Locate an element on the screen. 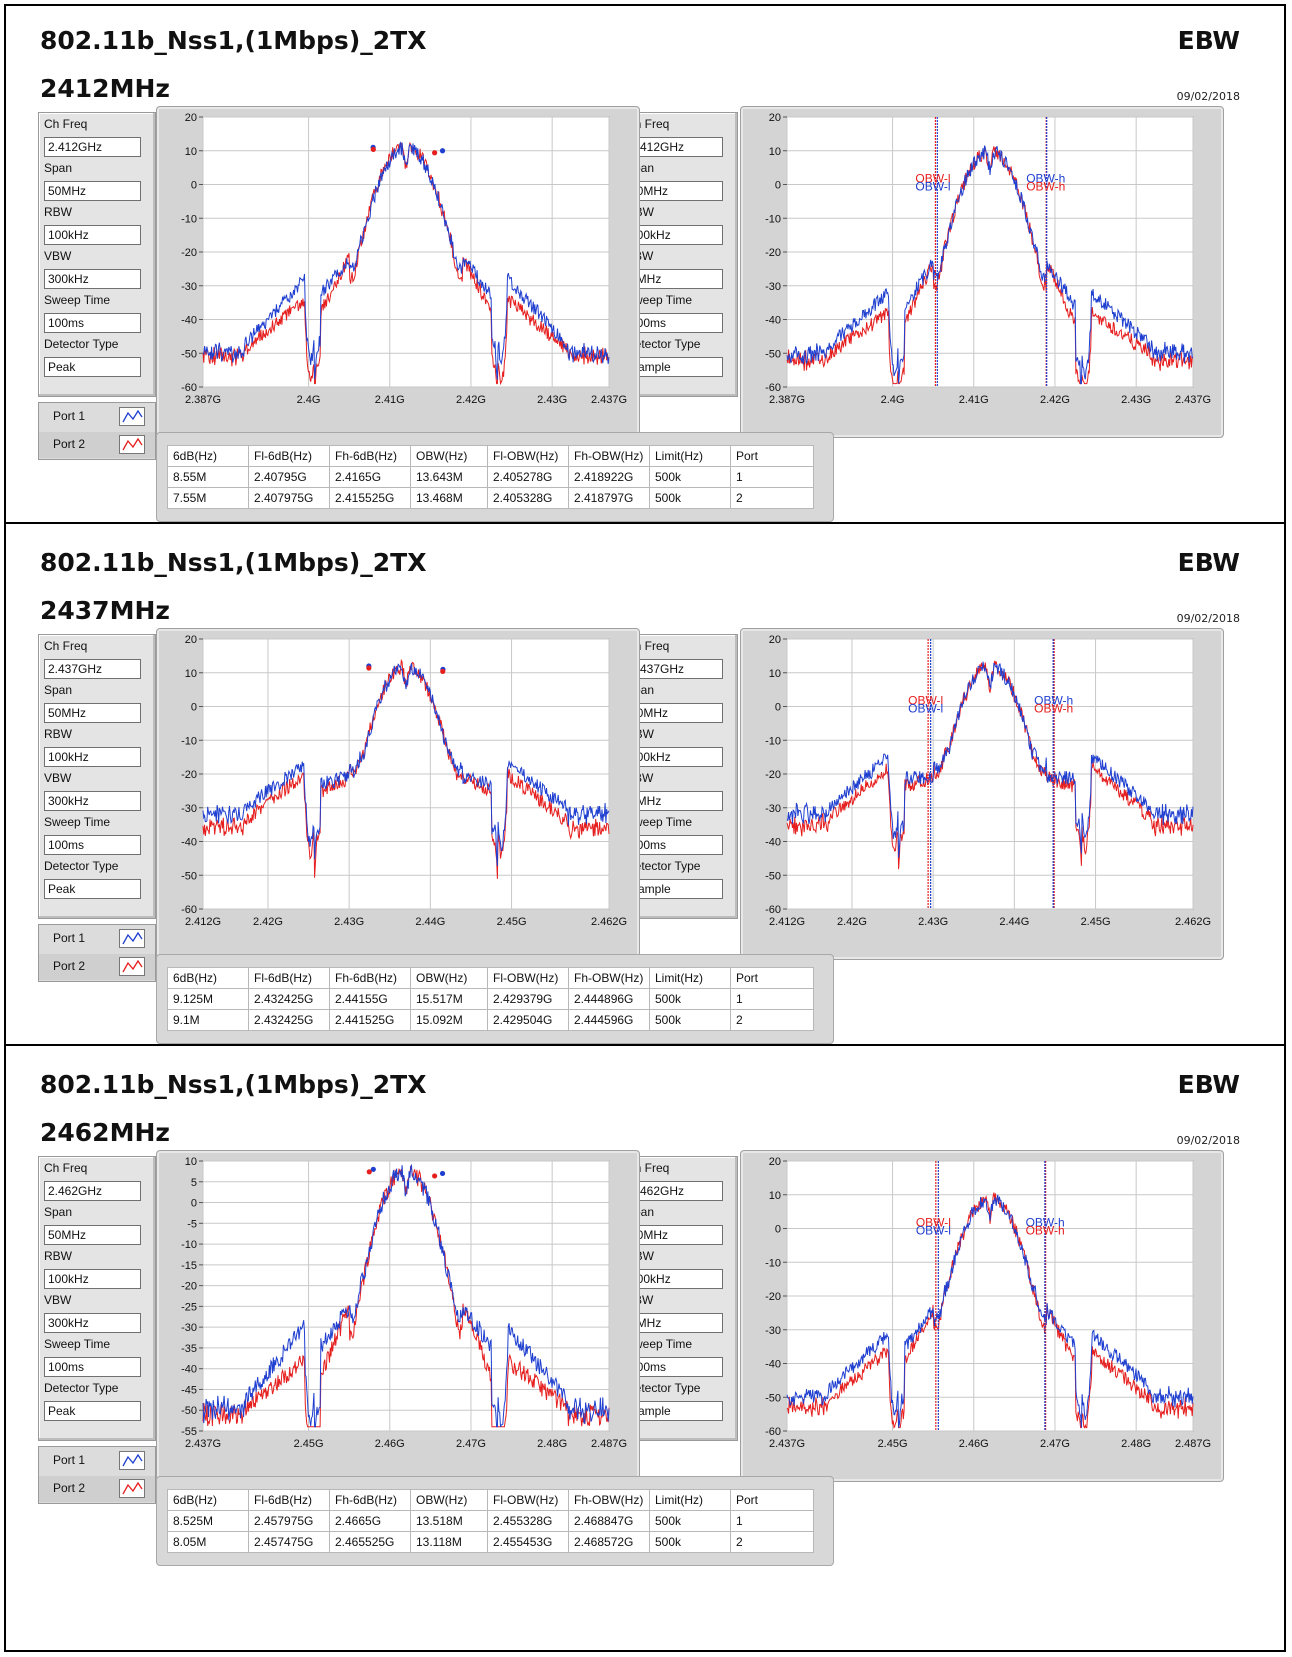 This screenshot has height=1657, width=1292. x-tick-label: 2.387G is located at coordinates (203, 400).